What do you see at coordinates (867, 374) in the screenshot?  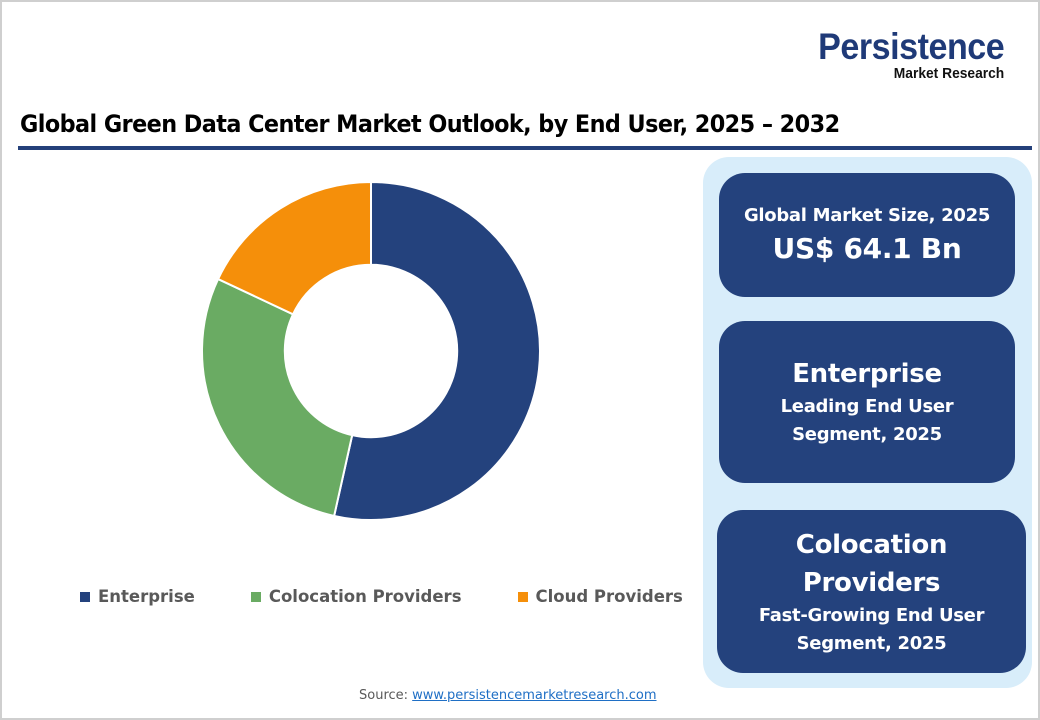 I see `leading-segment-name: Enterprise` at bounding box center [867, 374].